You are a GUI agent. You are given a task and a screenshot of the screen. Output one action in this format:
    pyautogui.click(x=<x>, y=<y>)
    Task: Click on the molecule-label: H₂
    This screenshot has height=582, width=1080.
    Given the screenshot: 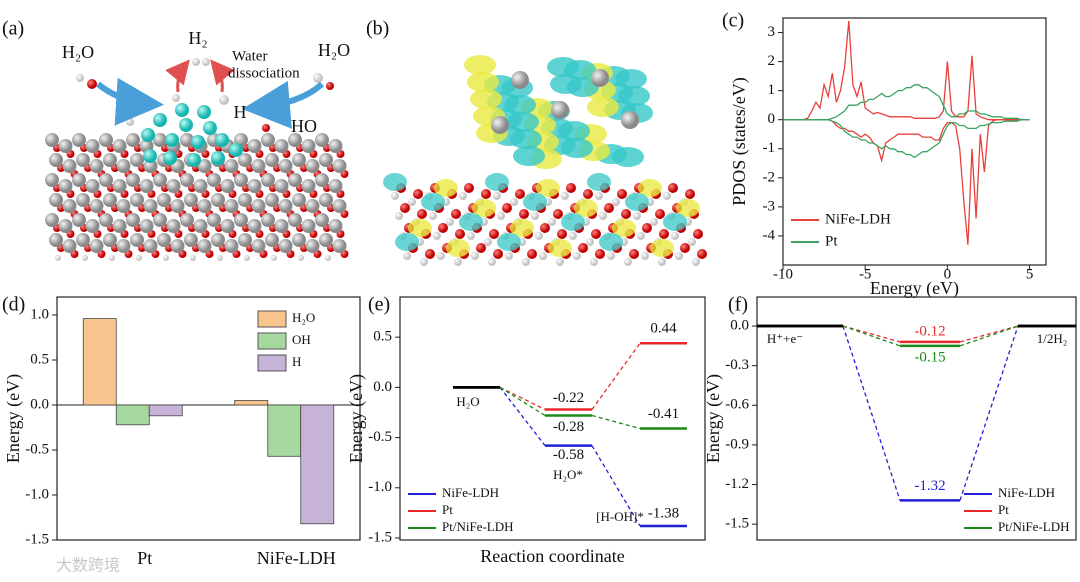 What is the action you would take?
    pyautogui.click(x=197, y=38)
    